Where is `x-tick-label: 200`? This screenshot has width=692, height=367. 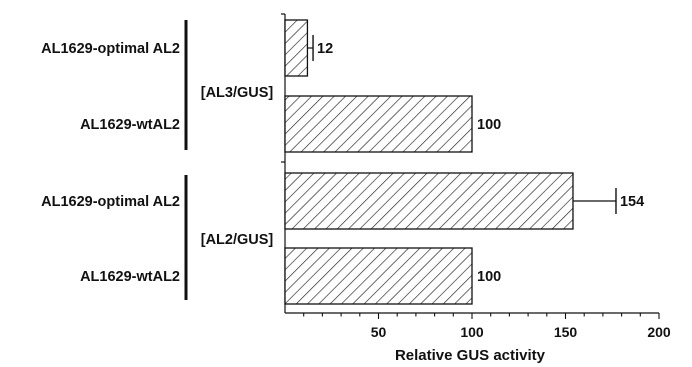 x-tick-label: 200 is located at coordinates (659, 332).